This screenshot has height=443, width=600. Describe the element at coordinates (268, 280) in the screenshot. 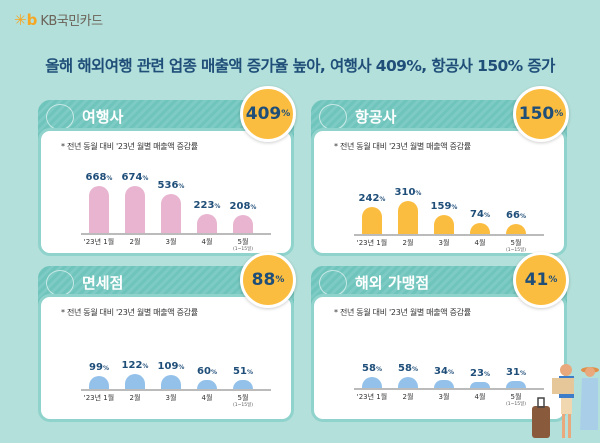

I see `total-growth-badge: 88%` at that location.